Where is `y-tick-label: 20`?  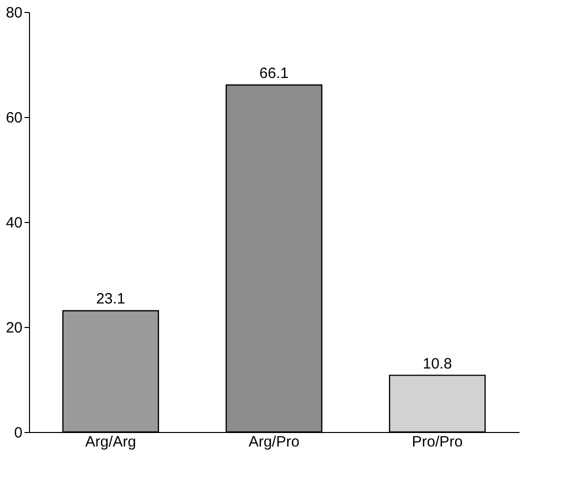 y-tick-label: 20 is located at coordinates (14, 328).